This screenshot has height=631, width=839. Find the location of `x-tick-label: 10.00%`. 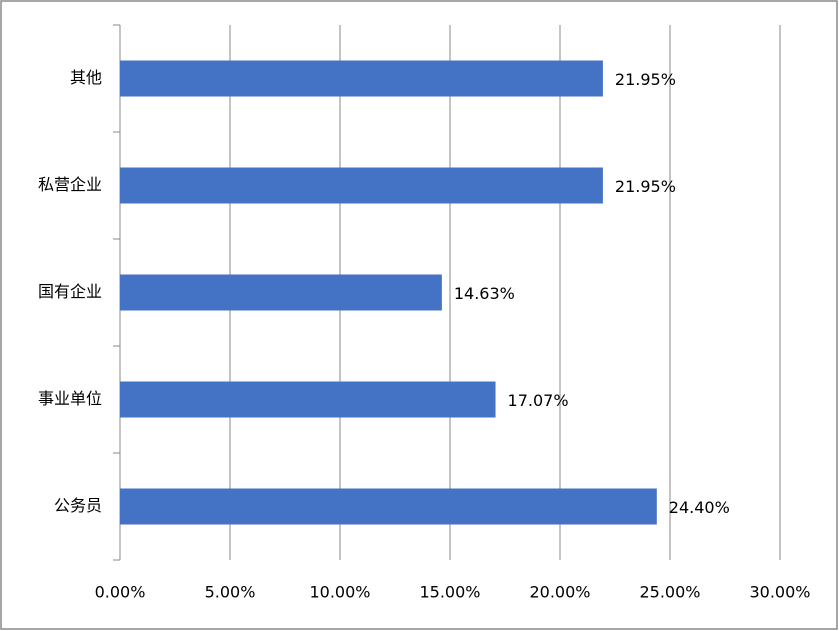

x-tick-label: 10.00% is located at coordinates (339, 592).